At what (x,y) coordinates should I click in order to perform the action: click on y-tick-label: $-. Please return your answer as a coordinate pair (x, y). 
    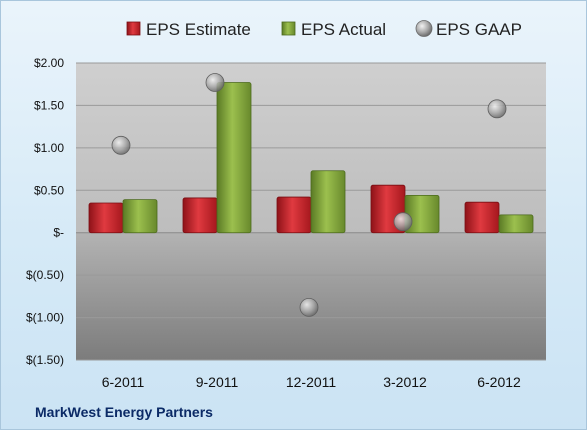
    Looking at the image, I should click on (58, 233).